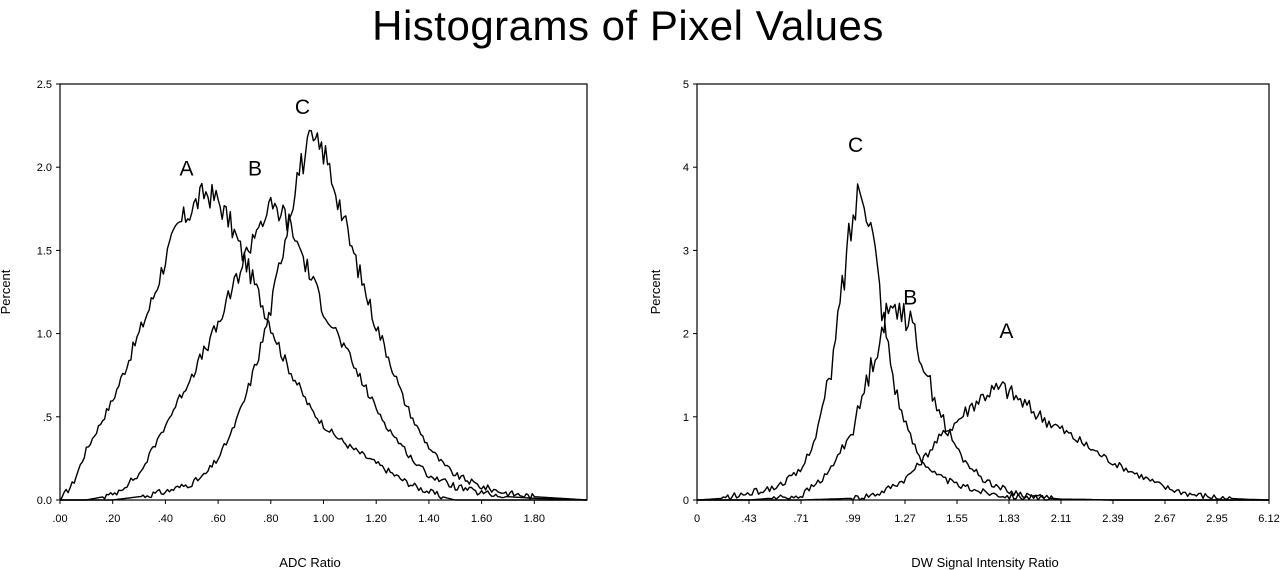 The width and height of the screenshot is (1280, 570). What do you see at coordinates (1112, 519) in the screenshot?
I see `x-tick-label: 2.39` at bounding box center [1112, 519].